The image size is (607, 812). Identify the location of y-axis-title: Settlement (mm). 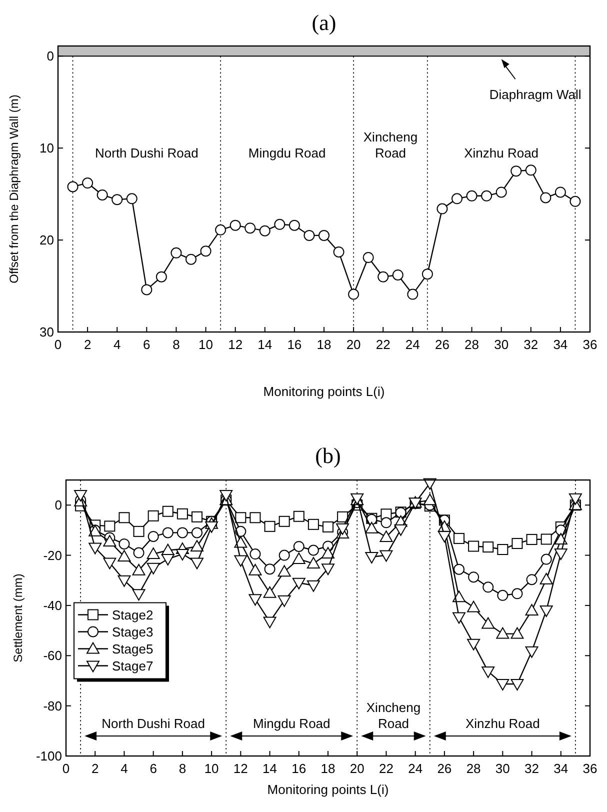
(18, 618).